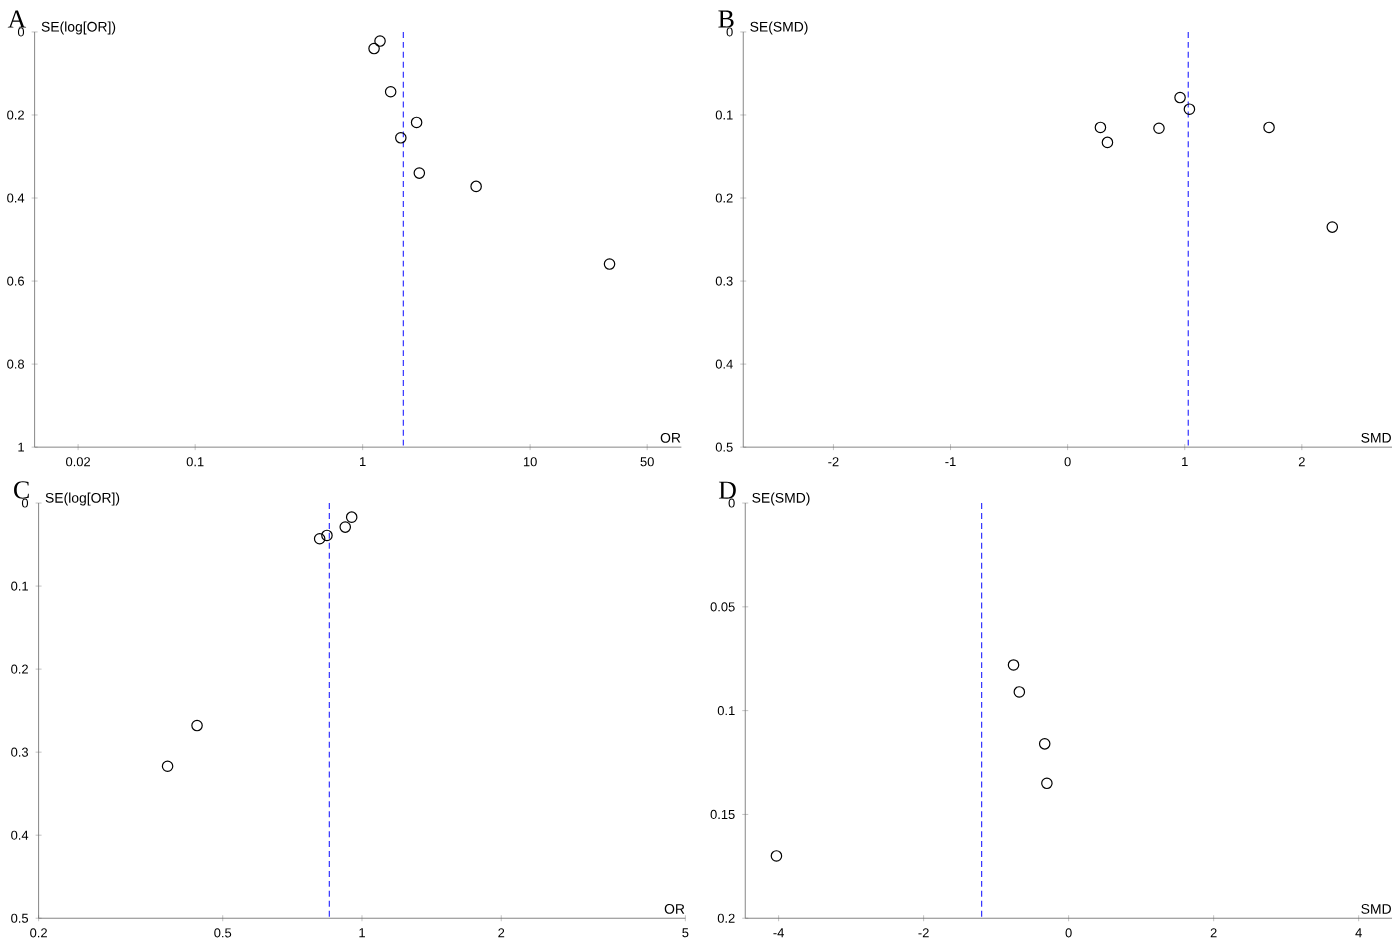  What do you see at coordinates (21, 490) in the screenshot?
I see `chart-title: C` at bounding box center [21, 490].